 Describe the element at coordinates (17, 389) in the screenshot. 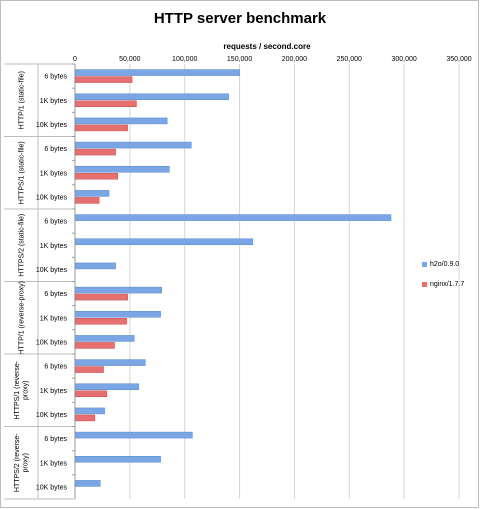

I see `group-label-line: HTTPS/1 (reverse-` at that location.